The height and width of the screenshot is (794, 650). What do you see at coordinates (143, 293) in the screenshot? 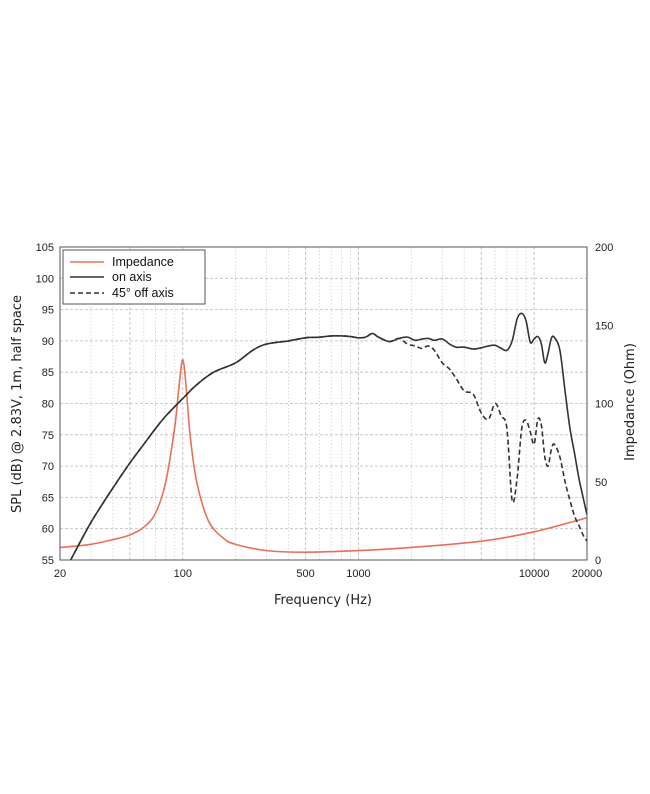
I see `legend-label-off-axis: 45° off axis` at bounding box center [143, 293].